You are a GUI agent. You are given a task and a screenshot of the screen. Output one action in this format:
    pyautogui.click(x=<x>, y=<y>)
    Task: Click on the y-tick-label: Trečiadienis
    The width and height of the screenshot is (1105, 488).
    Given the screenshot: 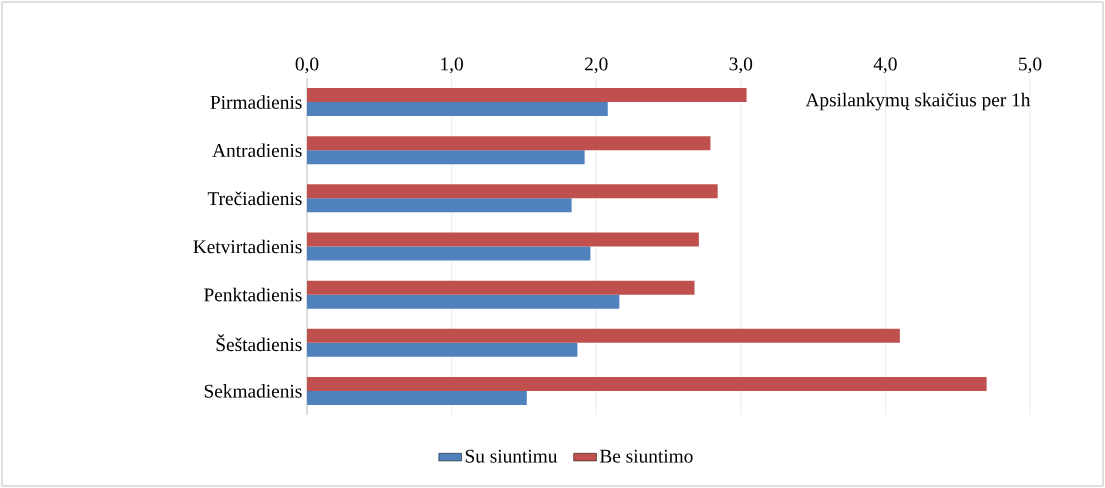 What is the action you would take?
    pyautogui.click(x=254, y=198)
    